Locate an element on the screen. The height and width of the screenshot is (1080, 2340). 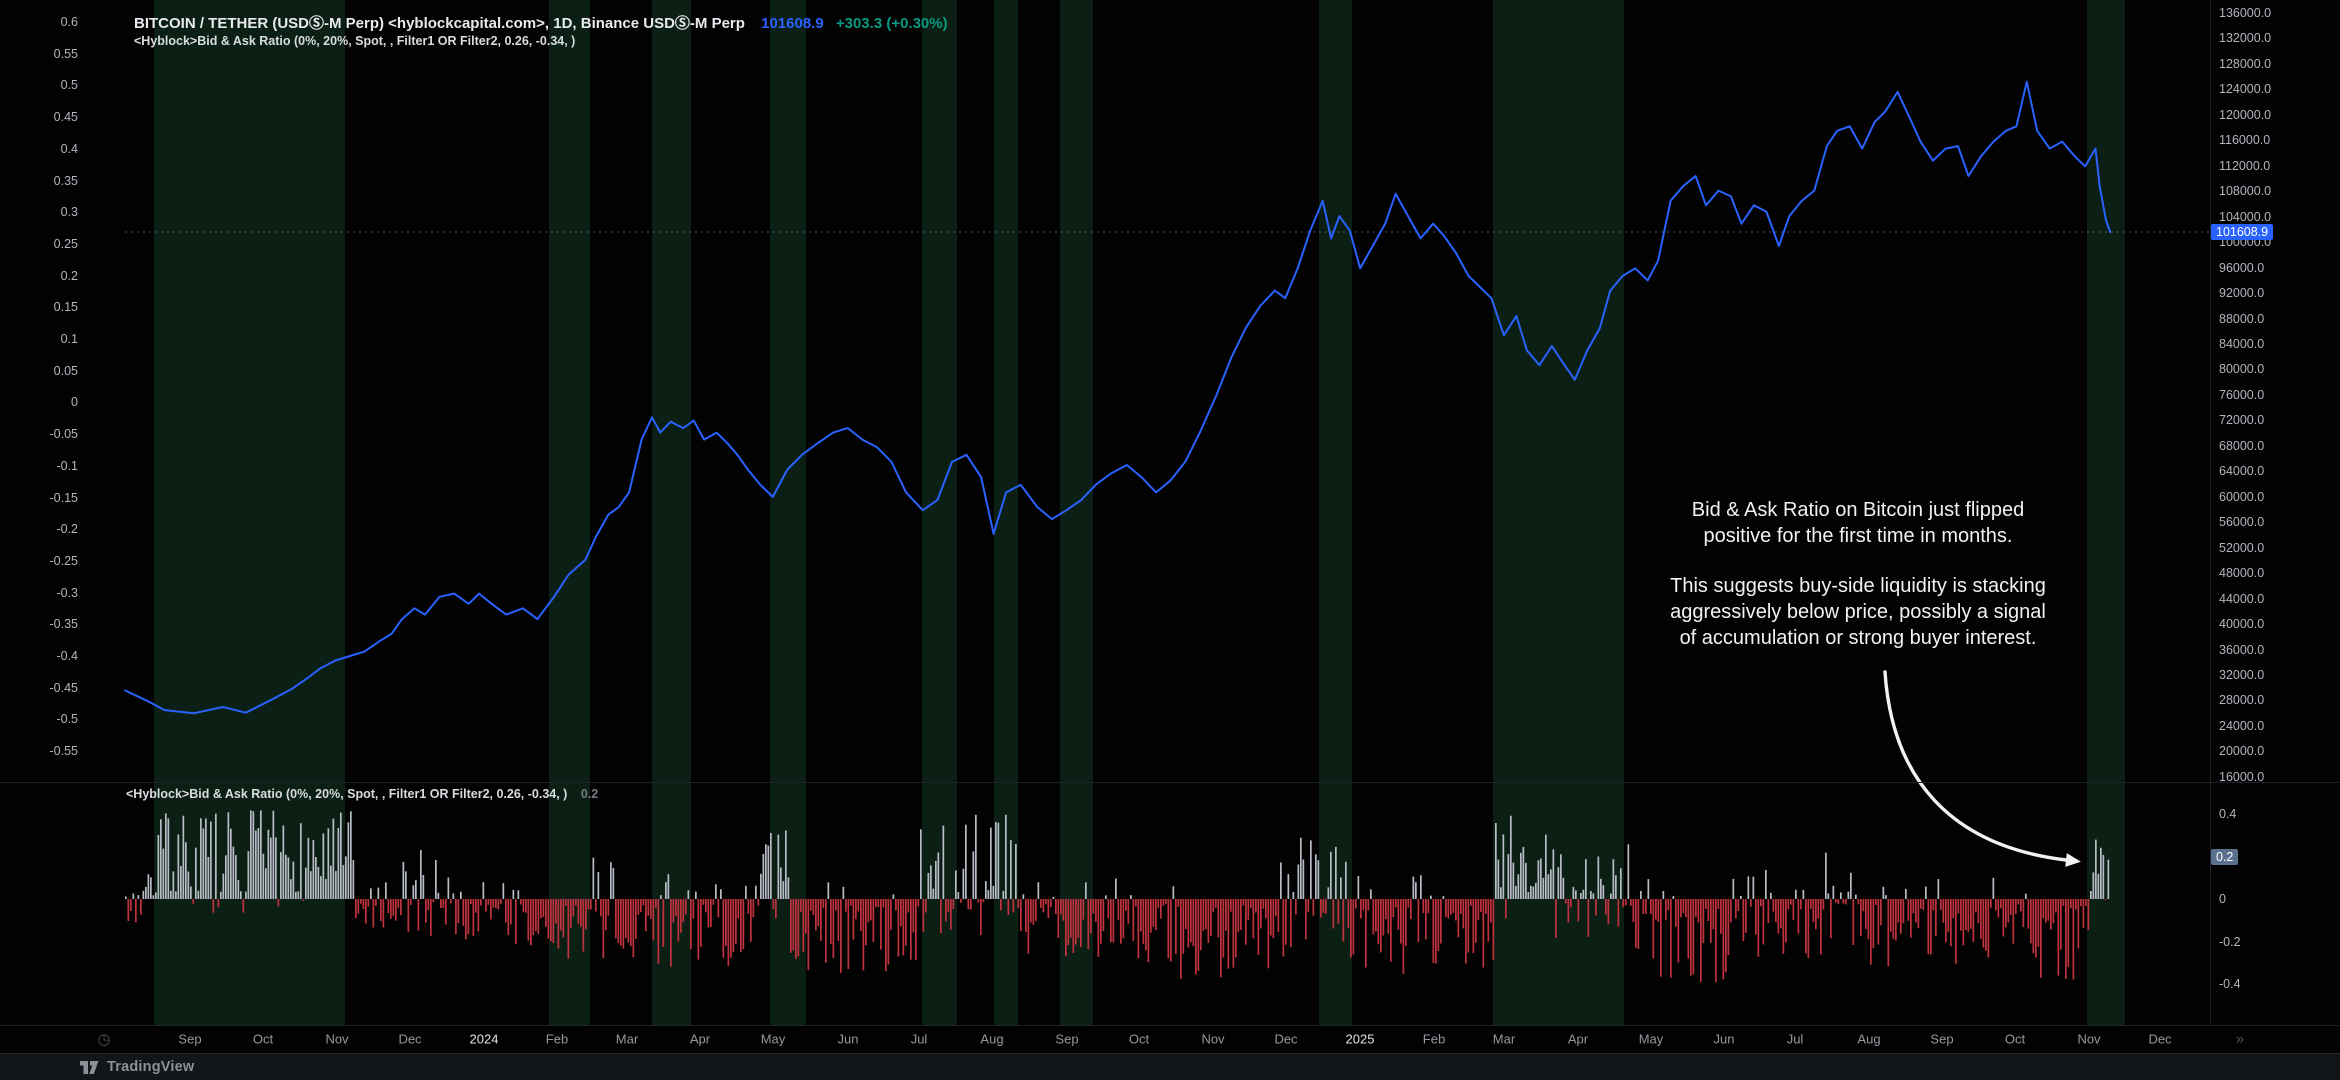
price-axis-tick: 136000.0 is located at coordinates (2245, 13).